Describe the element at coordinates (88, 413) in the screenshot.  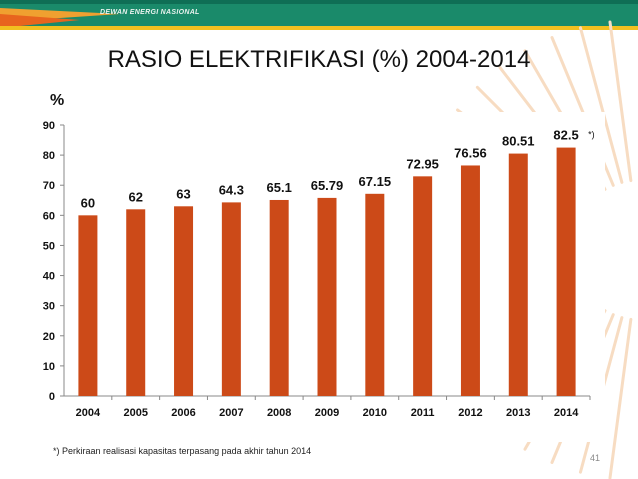
I see `x-tick-label: 2004` at that location.